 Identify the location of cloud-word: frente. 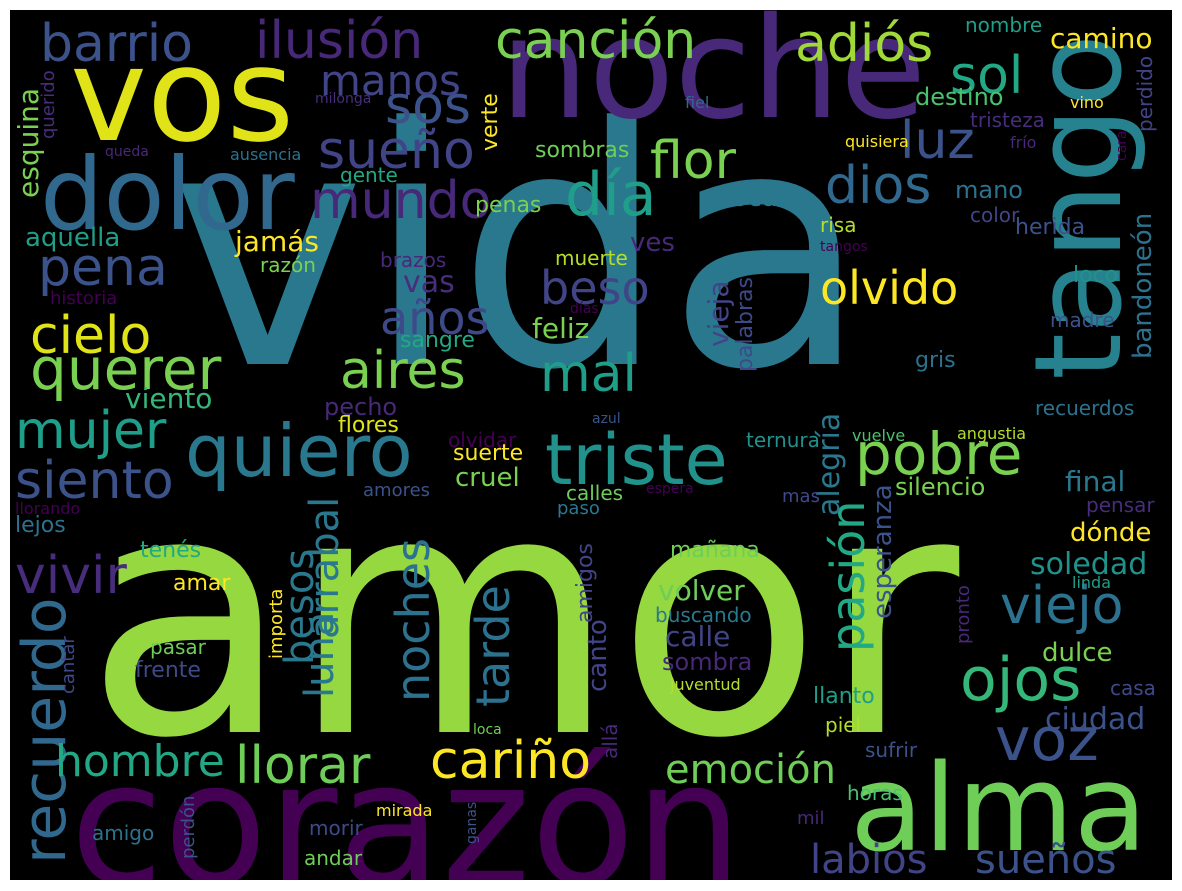
(168, 670).